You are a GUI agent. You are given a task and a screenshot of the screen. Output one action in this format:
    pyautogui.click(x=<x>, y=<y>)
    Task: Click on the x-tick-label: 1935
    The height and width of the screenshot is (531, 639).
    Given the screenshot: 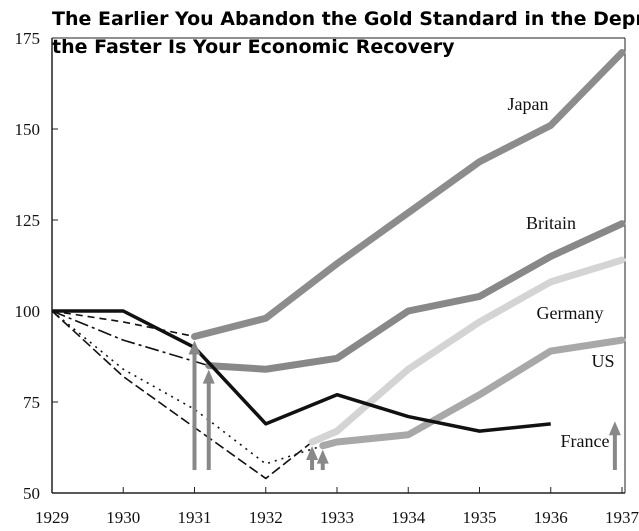 What is the action you would take?
    pyautogui.click(x=480, y=517)
    